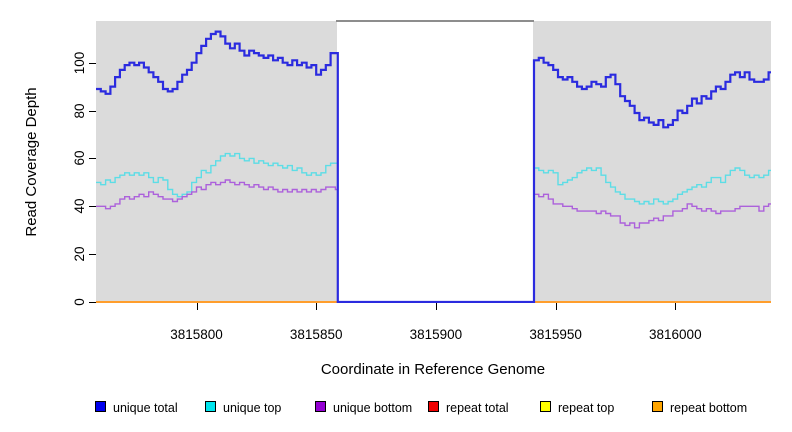 The width and height of the screenshot is (792, 432). I want to click on no-data-region-top-border, so click(435, 21).